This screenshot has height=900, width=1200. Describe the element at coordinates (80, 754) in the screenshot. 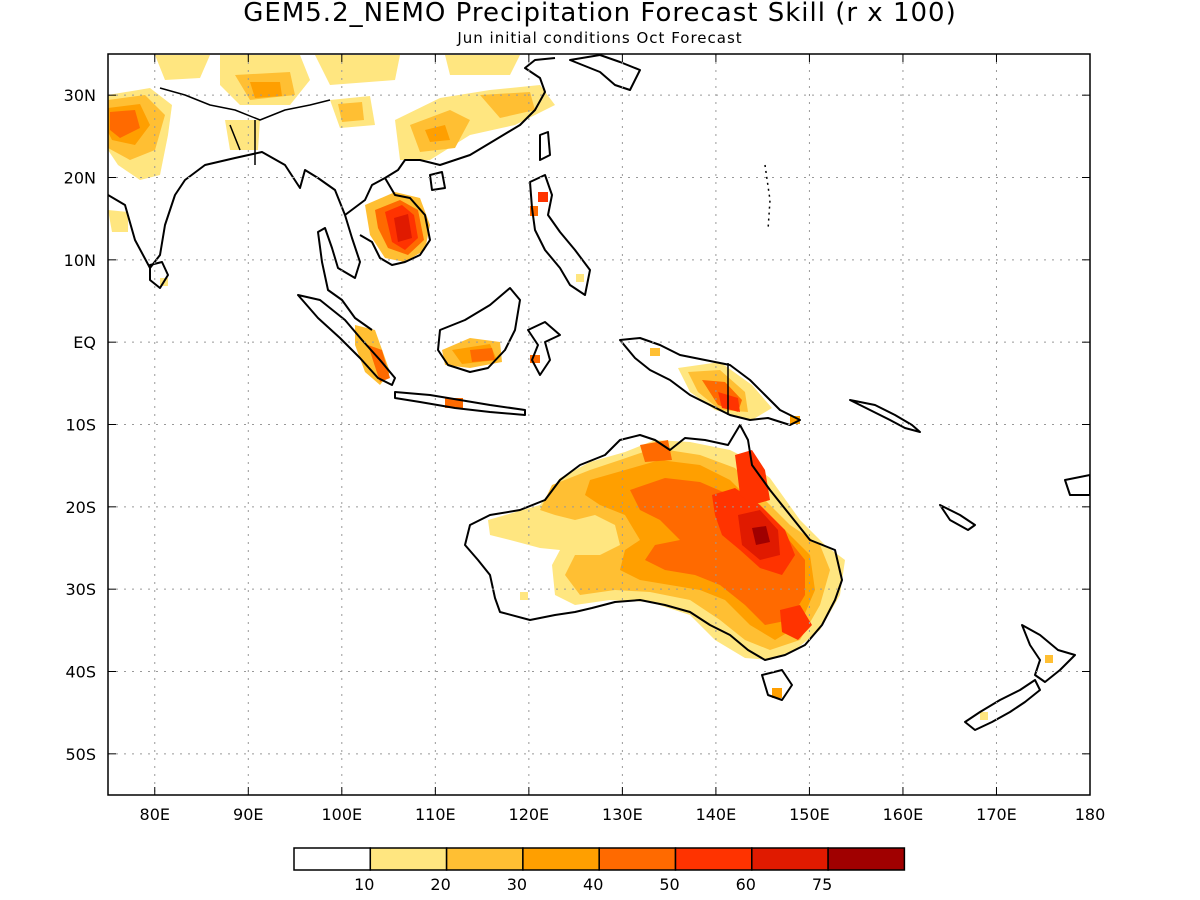

I see `tick-label-lat: 50S` at that location.